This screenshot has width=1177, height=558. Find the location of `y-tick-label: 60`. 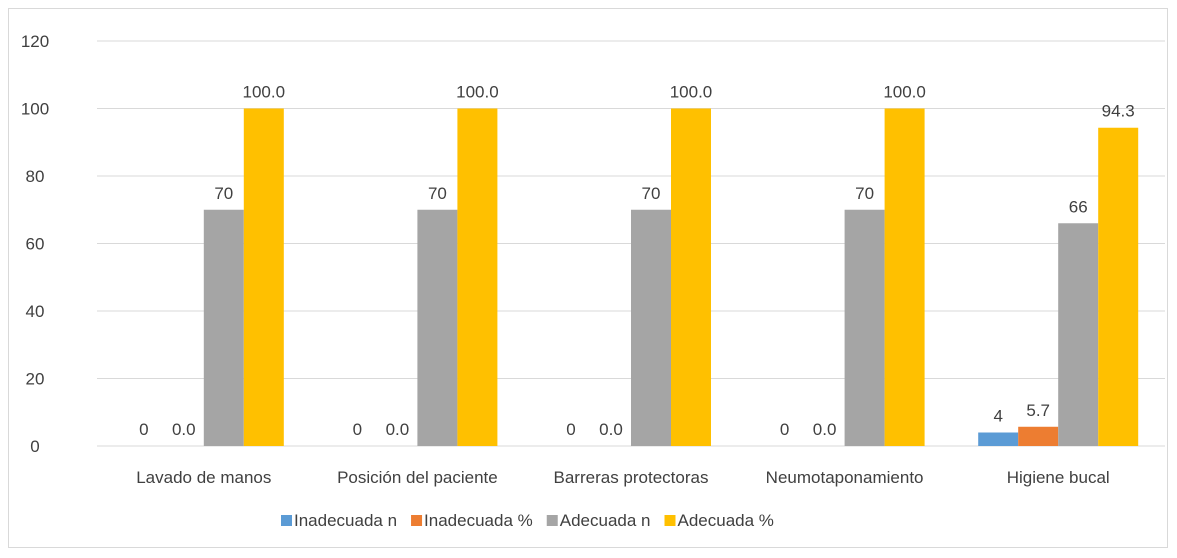

y-tick-label: 60 is located at coordinates (35, 244).